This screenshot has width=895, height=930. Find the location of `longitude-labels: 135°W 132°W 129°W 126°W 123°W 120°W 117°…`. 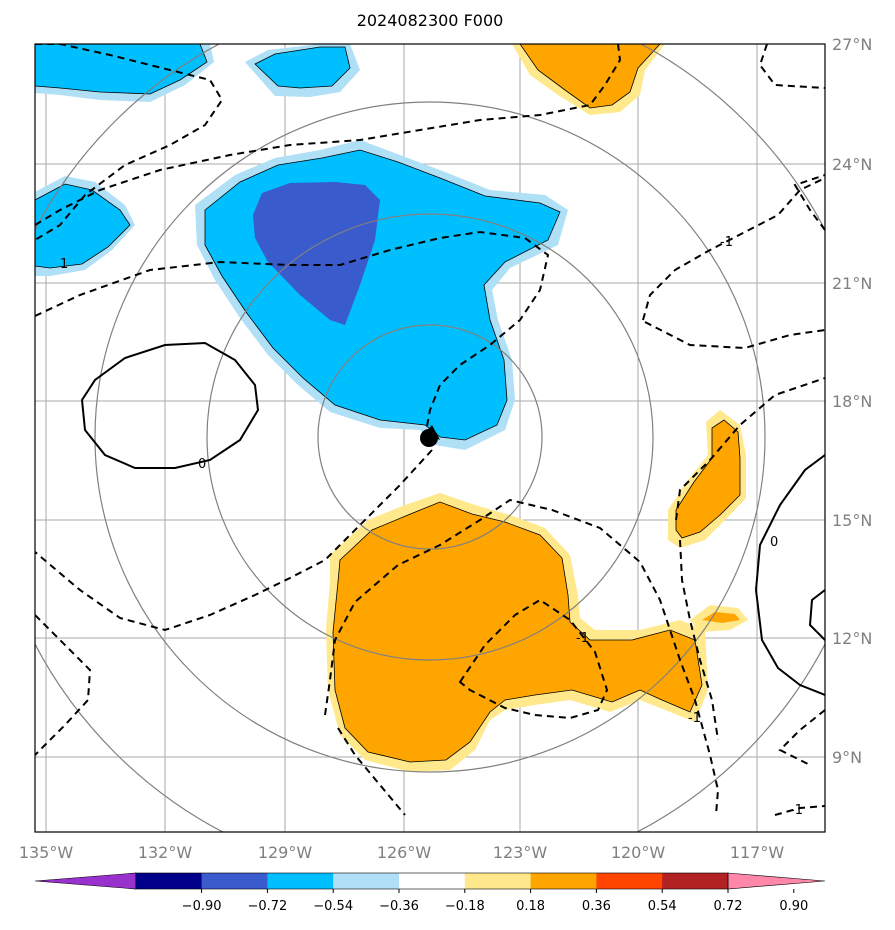

longitude-labels: 135°W 132°W 129°W 126°W 123°W 120°W 117°… is located at coordinates (402, 852).